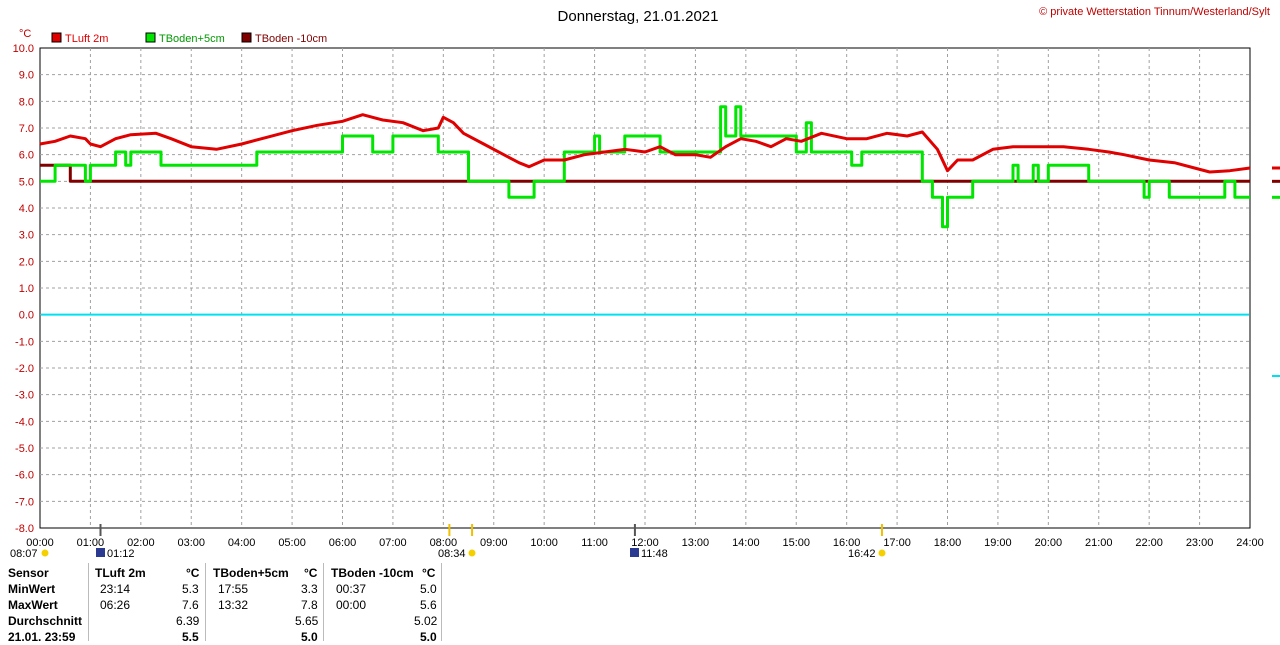 The width and height of the screenshot is (1280, 645). I want to click on stats-cell: 5.02, so click(426, 621).